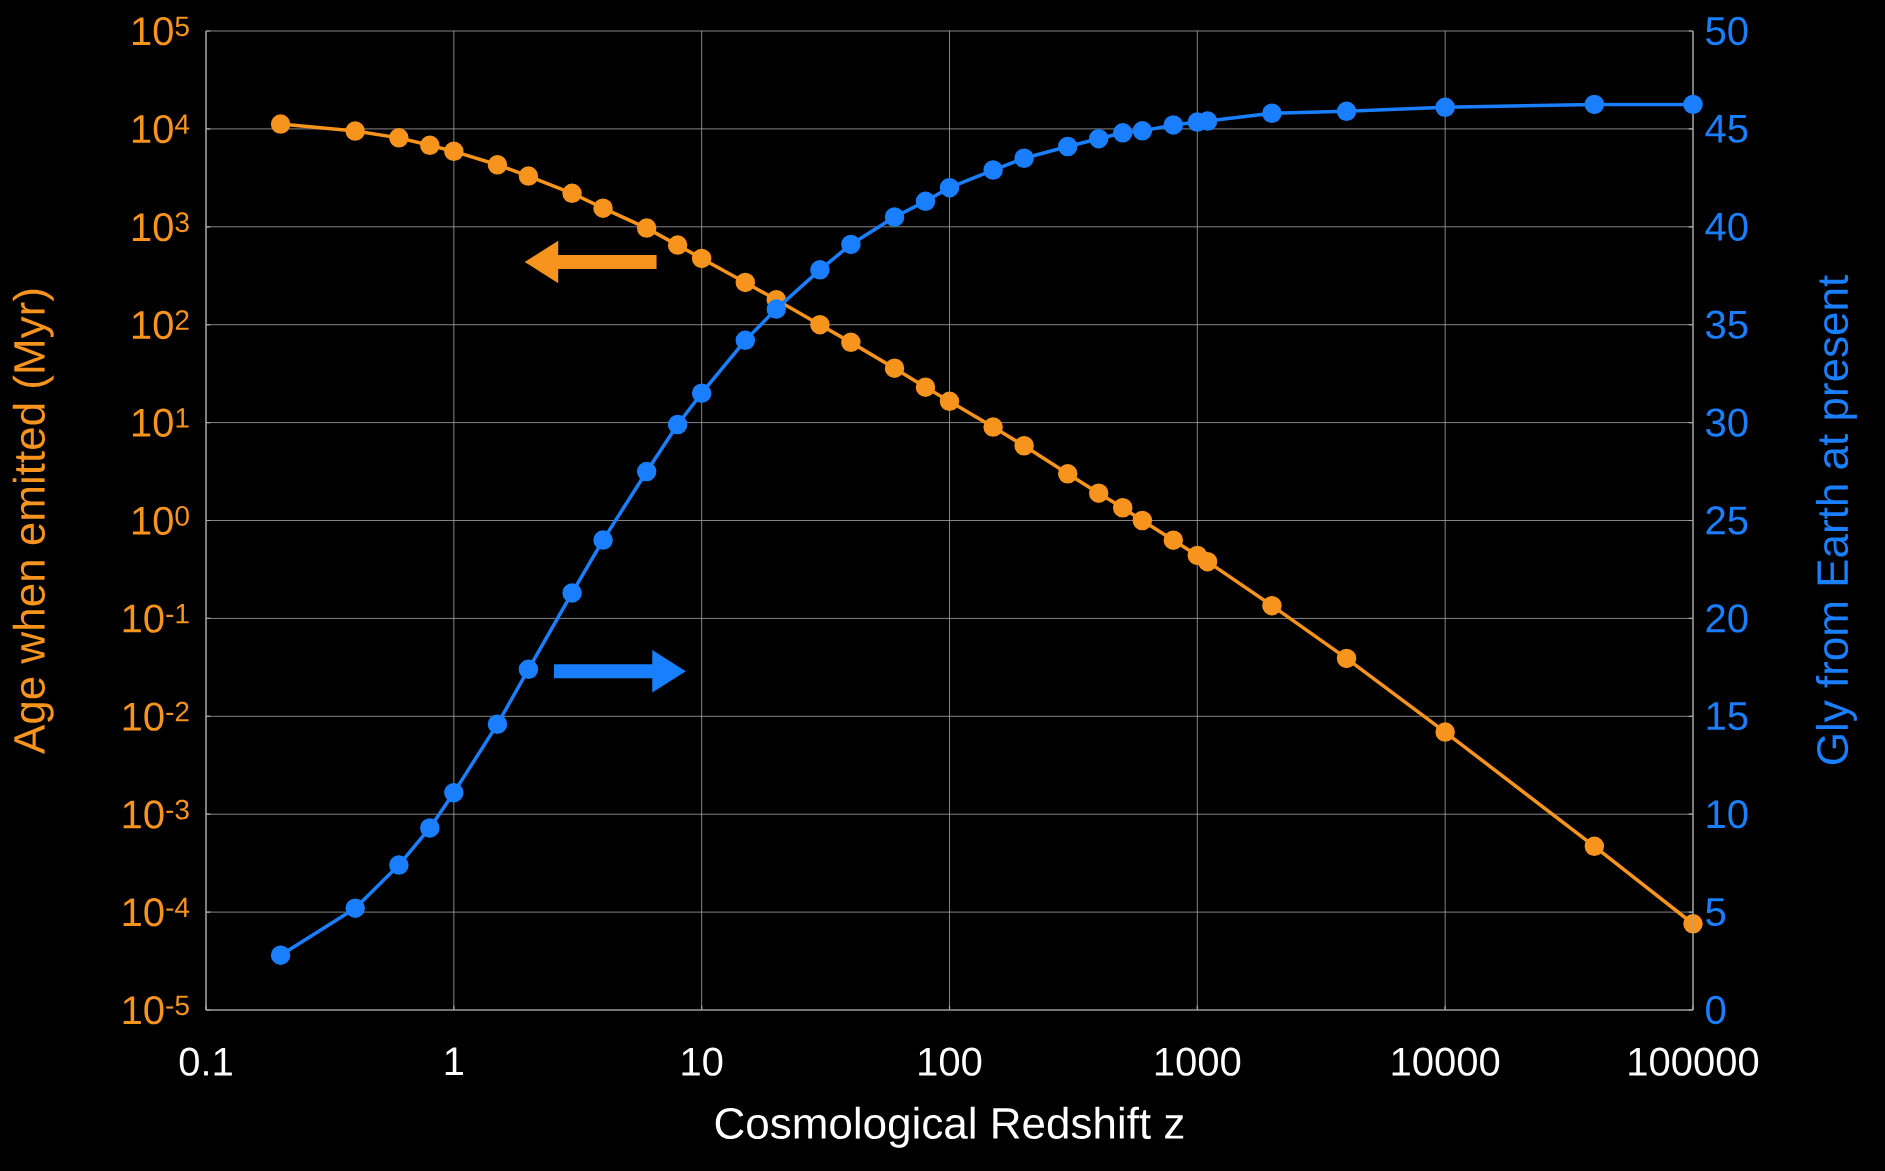 Image resolution: width=1885 pixels, height=1171 pixels. What do you see at coordinates (156, 814) in the screenshot?
I see `y-tick-label: 10$^{-3}$` at bounding box center [156, 814].